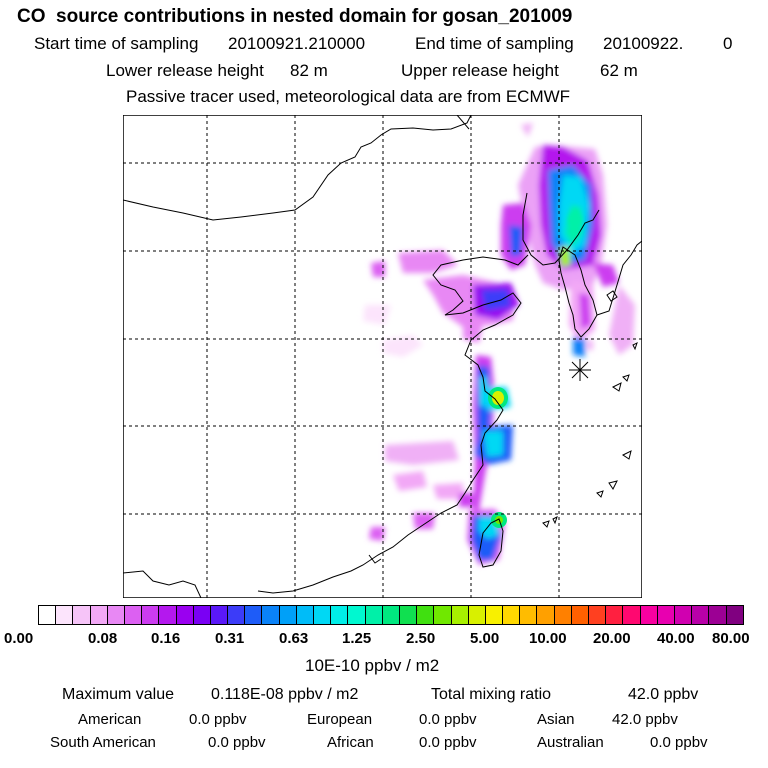  Describe the element at coordinates (663, 694) in the screenshot. I see `total-mixing-value: 42.0 ppbv` at that location.